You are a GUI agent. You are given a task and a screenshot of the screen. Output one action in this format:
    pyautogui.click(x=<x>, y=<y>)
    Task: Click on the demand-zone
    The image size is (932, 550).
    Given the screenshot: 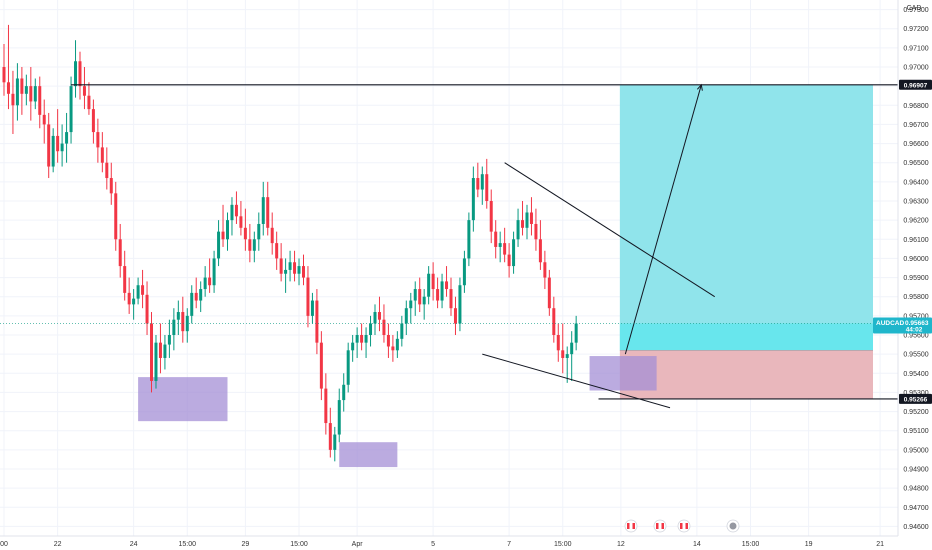 What is the action you would take?
    pyautogui.click(x=368, y=455)
    